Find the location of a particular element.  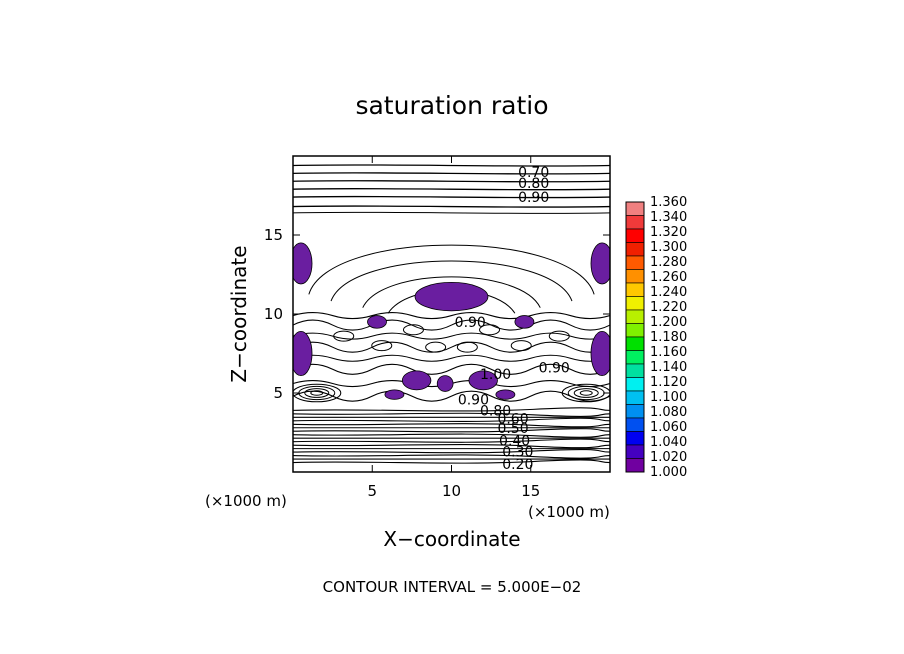

contour-label: 0.60 is located at coordinates (512, 419).